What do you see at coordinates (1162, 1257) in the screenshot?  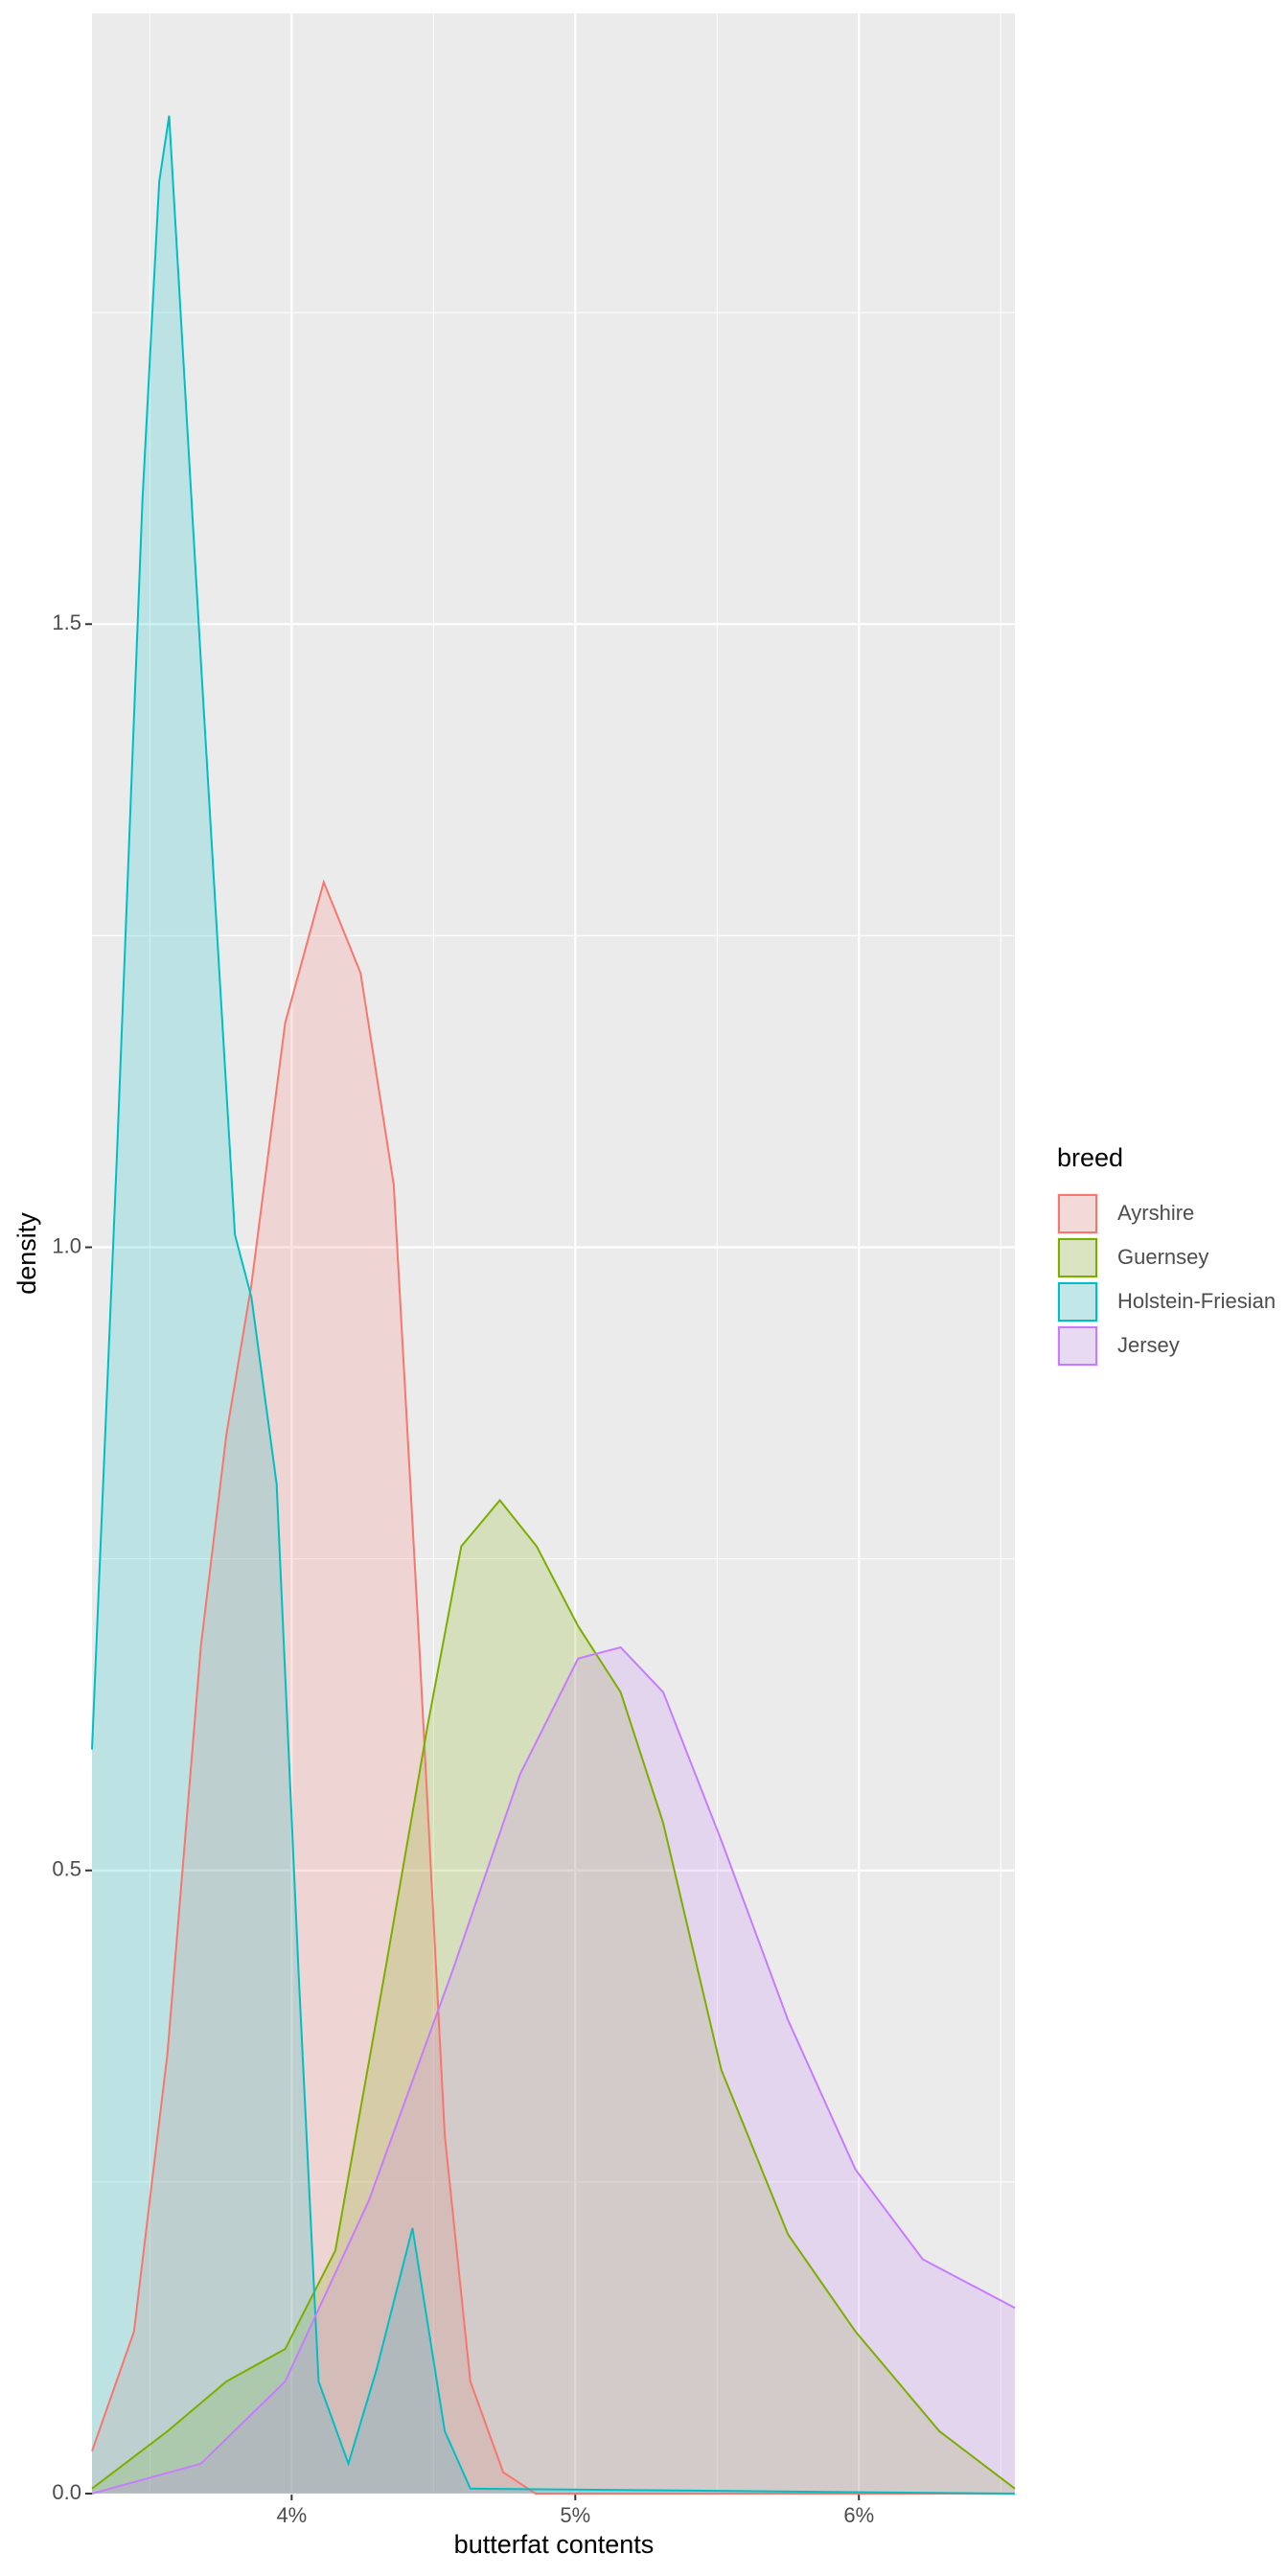 I see `legend-label: Guernsey` at bounding box center [1162, 1257].